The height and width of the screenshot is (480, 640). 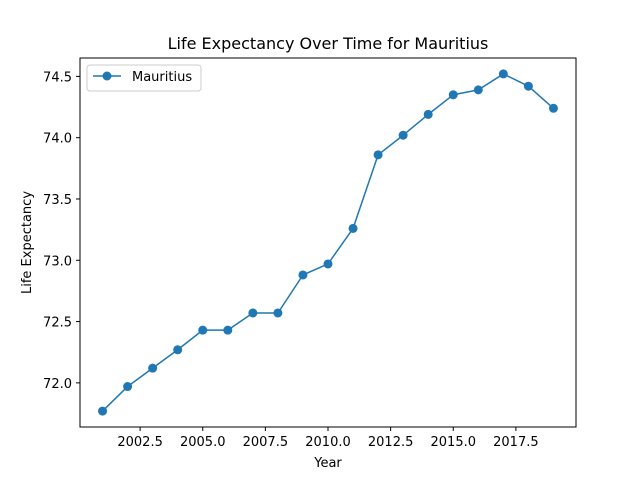 What do you see at coordinates (140, 442) in the screenshot?
I see `x-tick-label: 2002.5` at bounding box center [140, 442].